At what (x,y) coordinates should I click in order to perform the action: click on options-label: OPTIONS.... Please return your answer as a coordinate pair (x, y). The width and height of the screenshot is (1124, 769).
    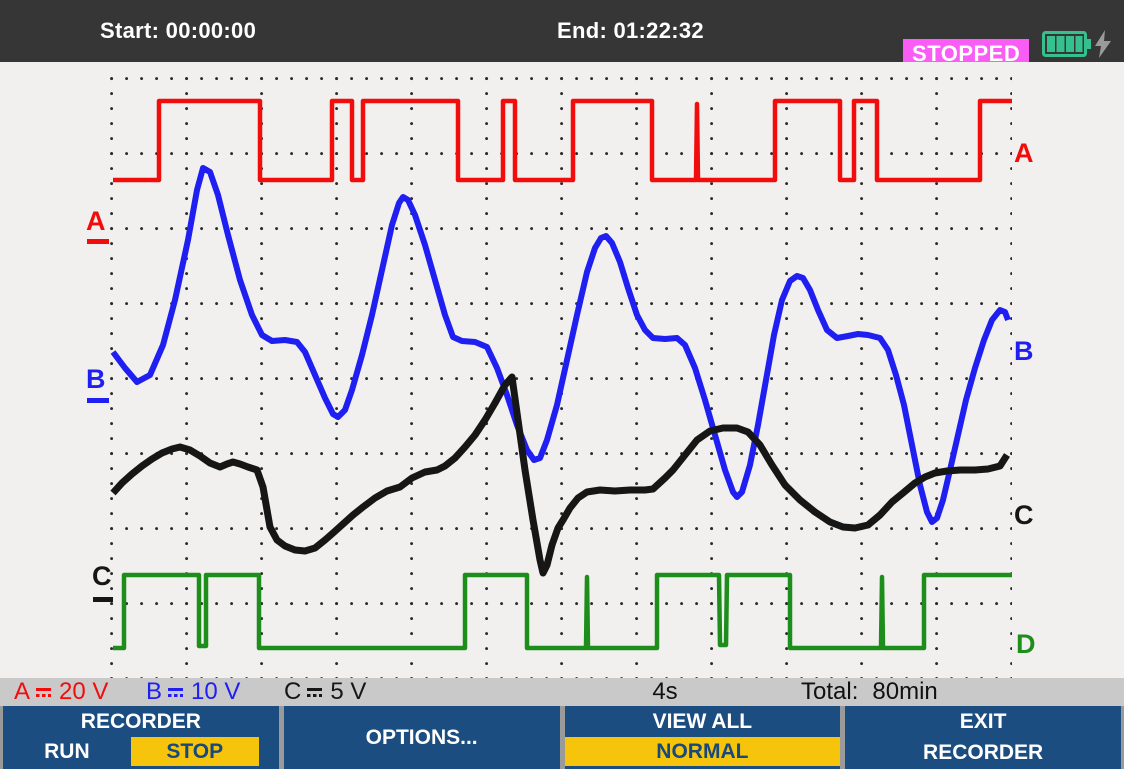
    Looking at the image, I should click on (421, 737).